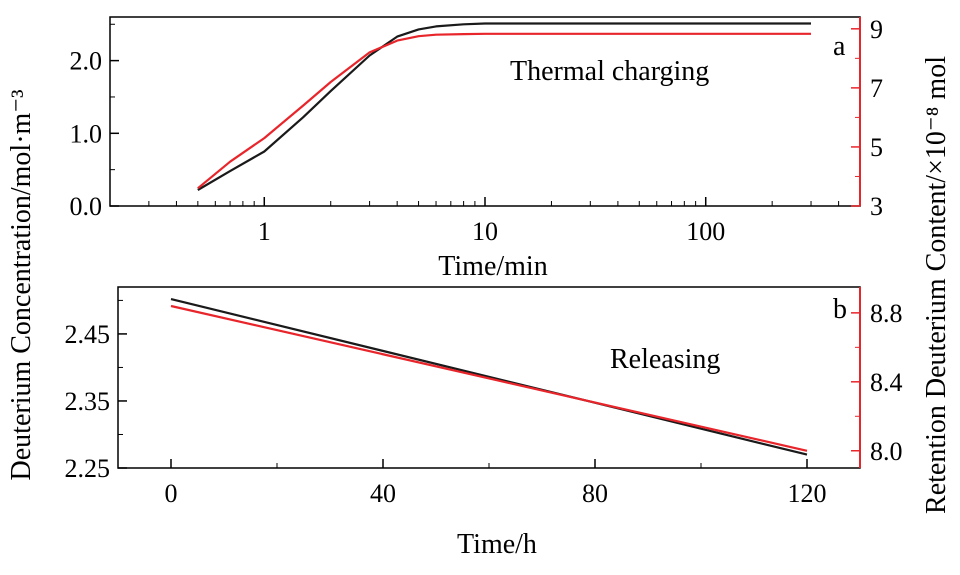 This screenshot has height=575, width=960. Describe the element at coordinates (86, 133) in the screenshot. I see `panel-a-y-left-tick-label: 1.0` at that location.